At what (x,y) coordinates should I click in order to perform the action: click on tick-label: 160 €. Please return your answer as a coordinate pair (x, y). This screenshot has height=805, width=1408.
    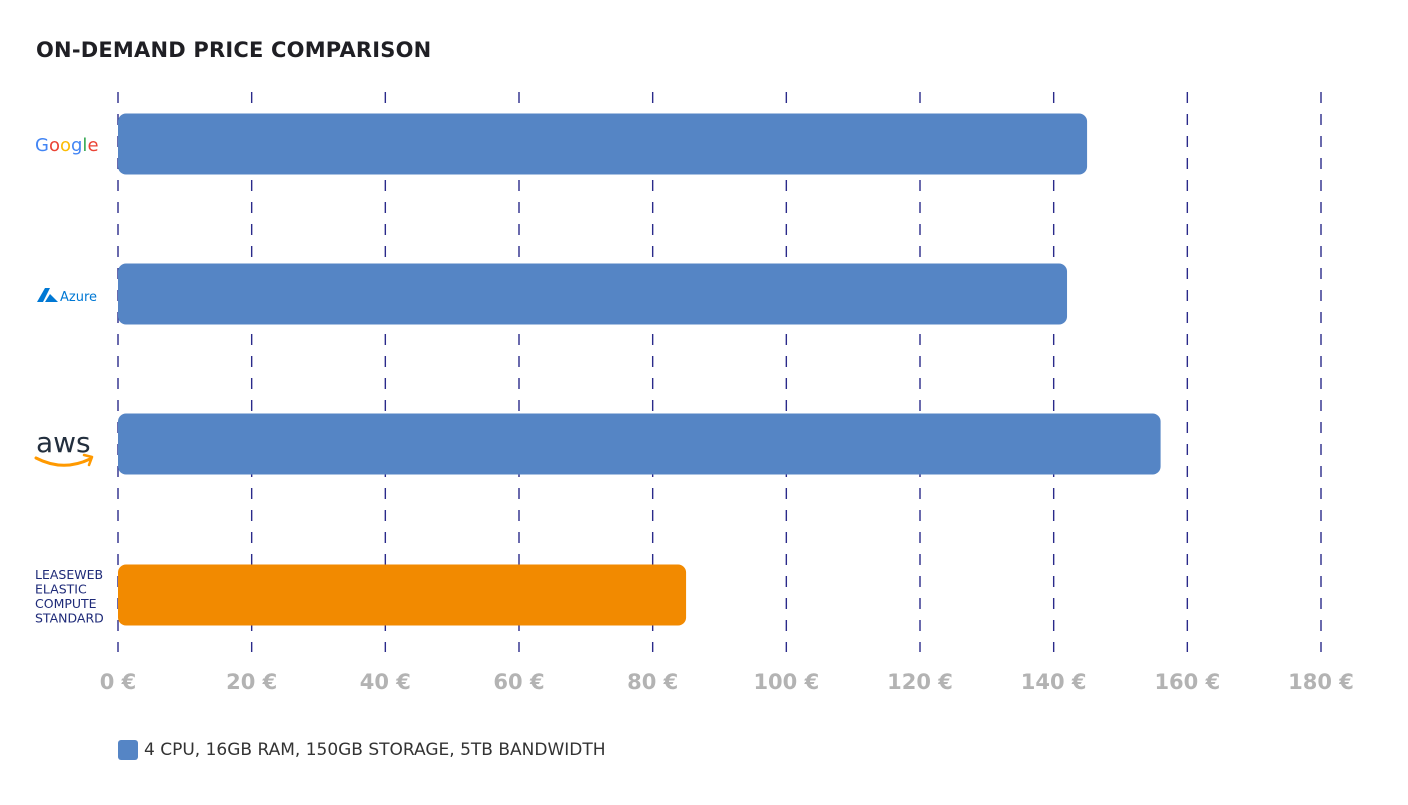
    Looking at the image, I should click on (1187, 682).